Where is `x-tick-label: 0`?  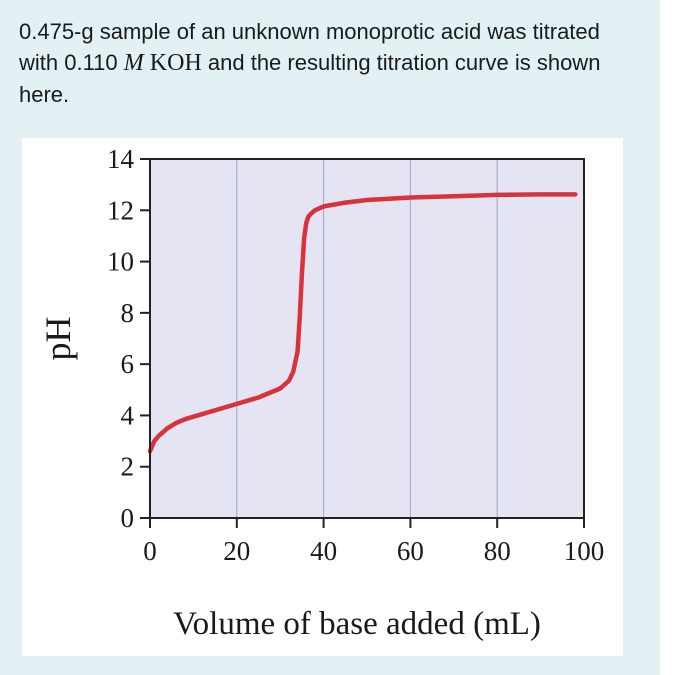 x-tick-label: 0 is located at coordinates (150, 551).